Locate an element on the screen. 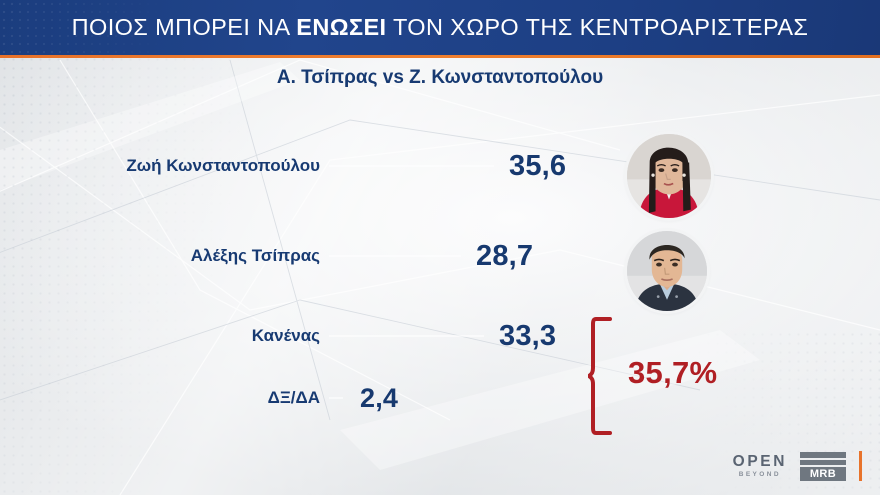 The image size is (880, 495). sum-value-label: 35,7% is located at coordinates (673, 372).